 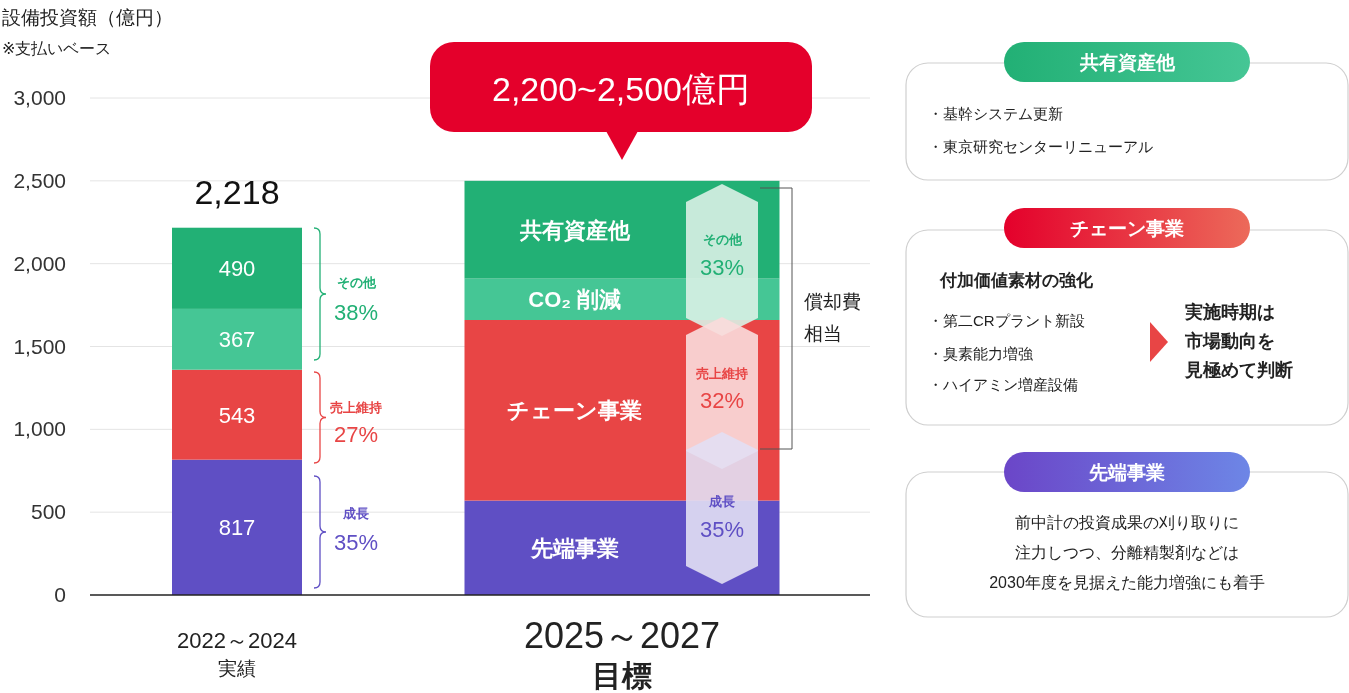 I want to click on text: ・基幹システム更新, so click(x=995, y=113).